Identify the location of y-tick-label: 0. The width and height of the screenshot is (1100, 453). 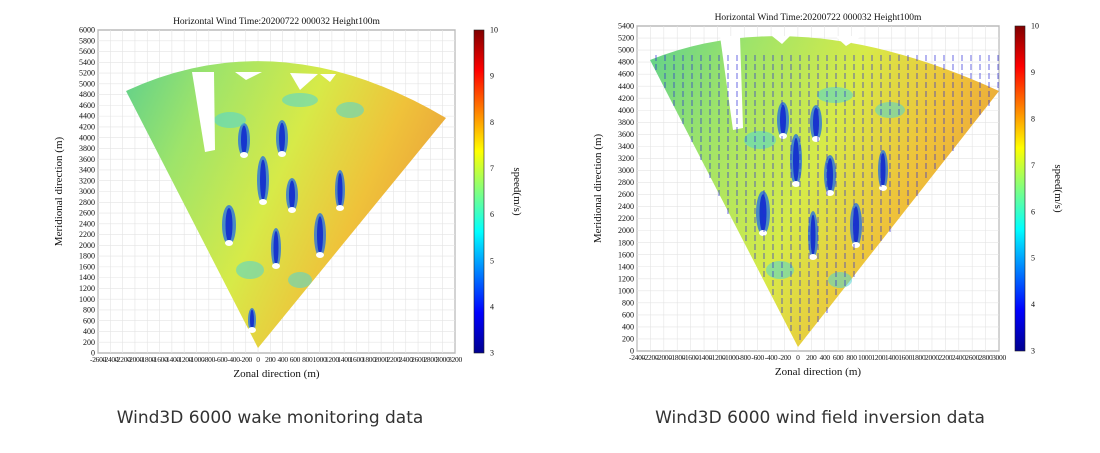
(93, 353).